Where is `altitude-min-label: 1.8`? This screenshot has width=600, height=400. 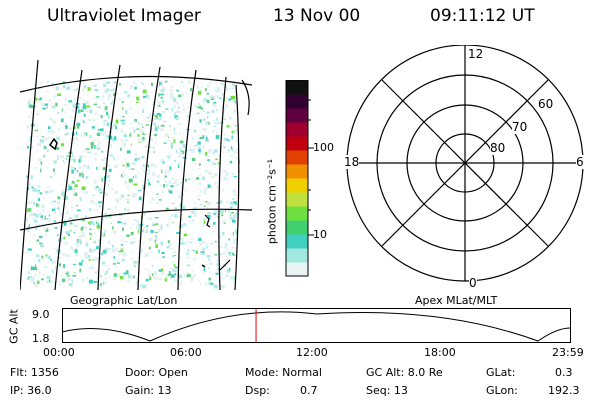 altitude-min-label: 1.8 is located at coordinates (41, 338).